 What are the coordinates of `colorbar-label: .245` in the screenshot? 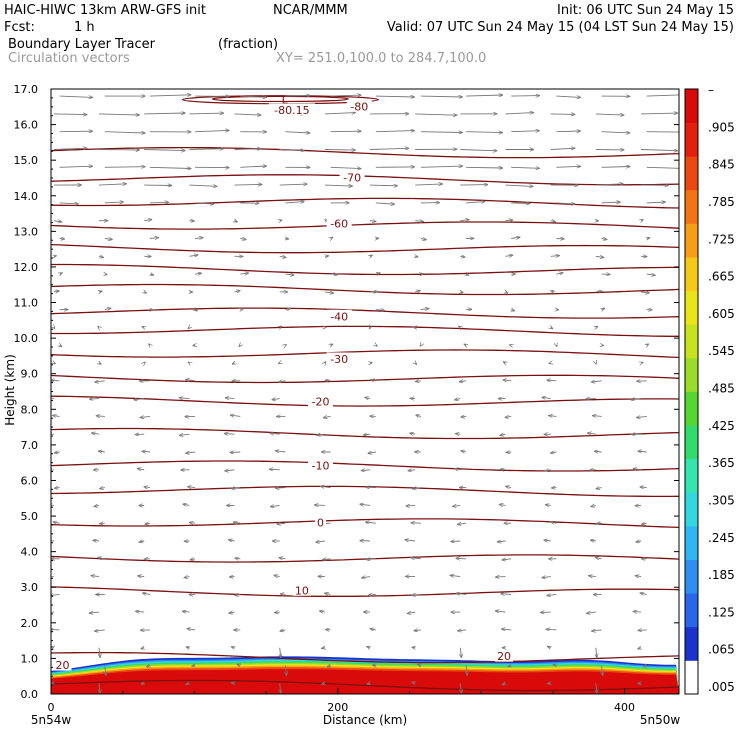 It's located at (721, 538).